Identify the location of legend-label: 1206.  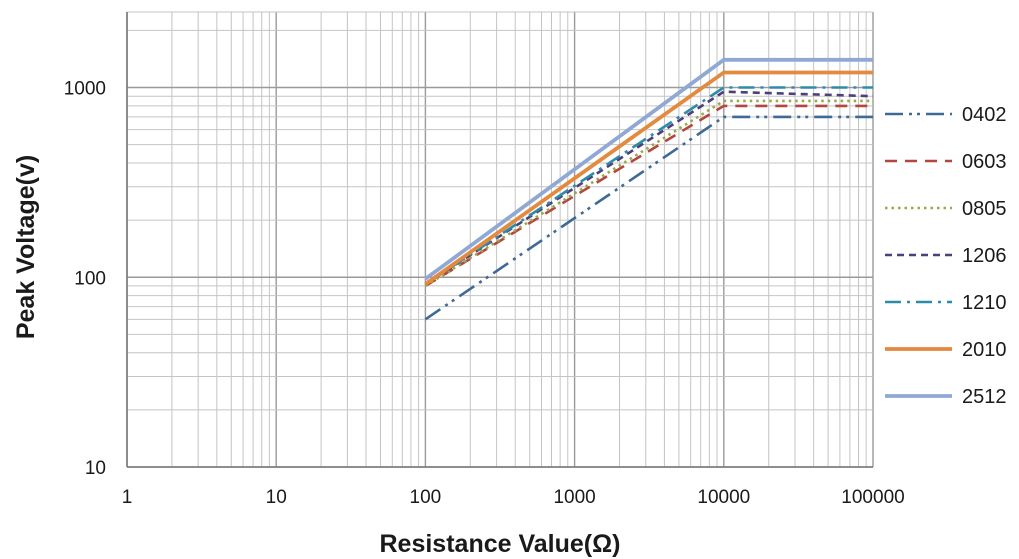
(984, 256).